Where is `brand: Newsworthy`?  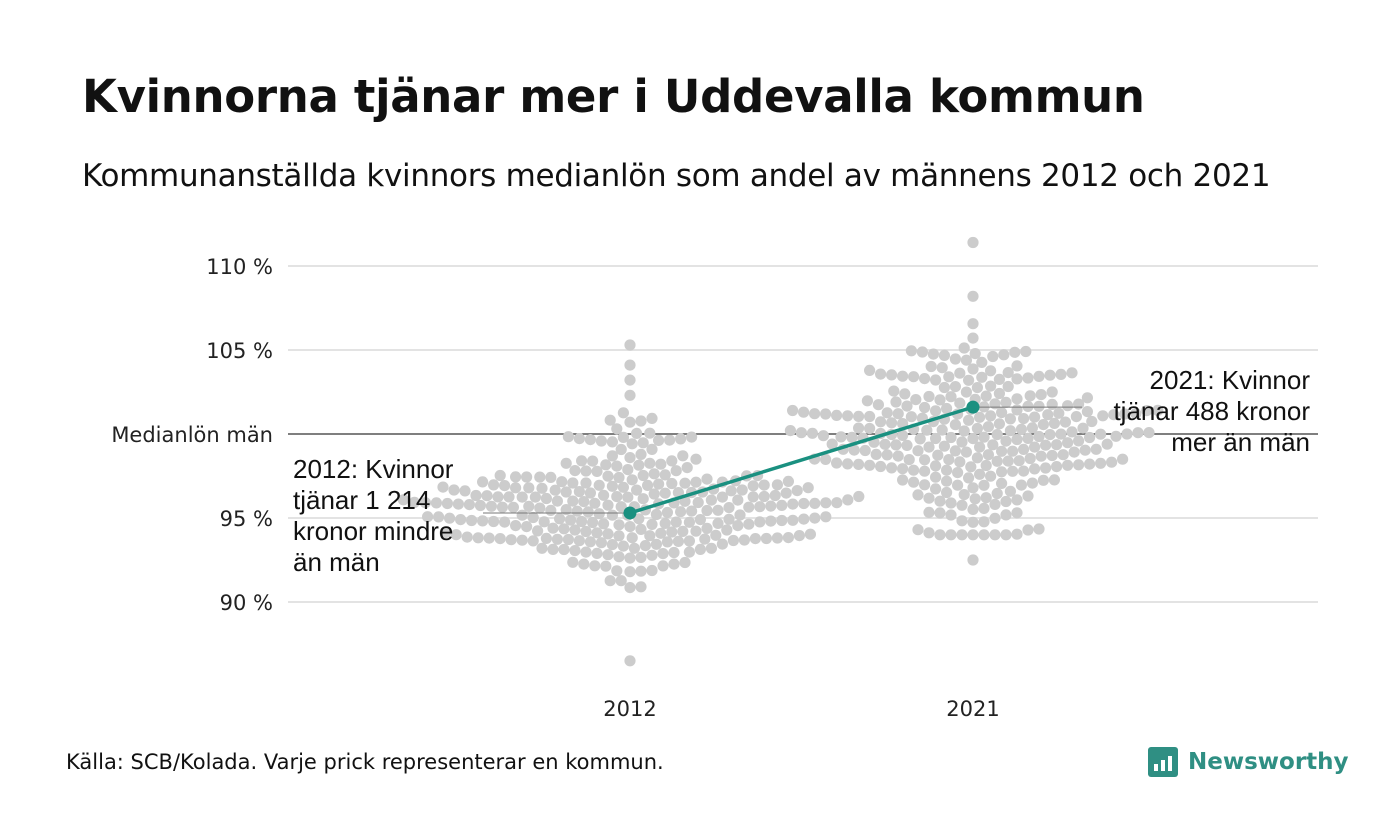 brand: Newsworthy is located at coordinates (1248, 762).